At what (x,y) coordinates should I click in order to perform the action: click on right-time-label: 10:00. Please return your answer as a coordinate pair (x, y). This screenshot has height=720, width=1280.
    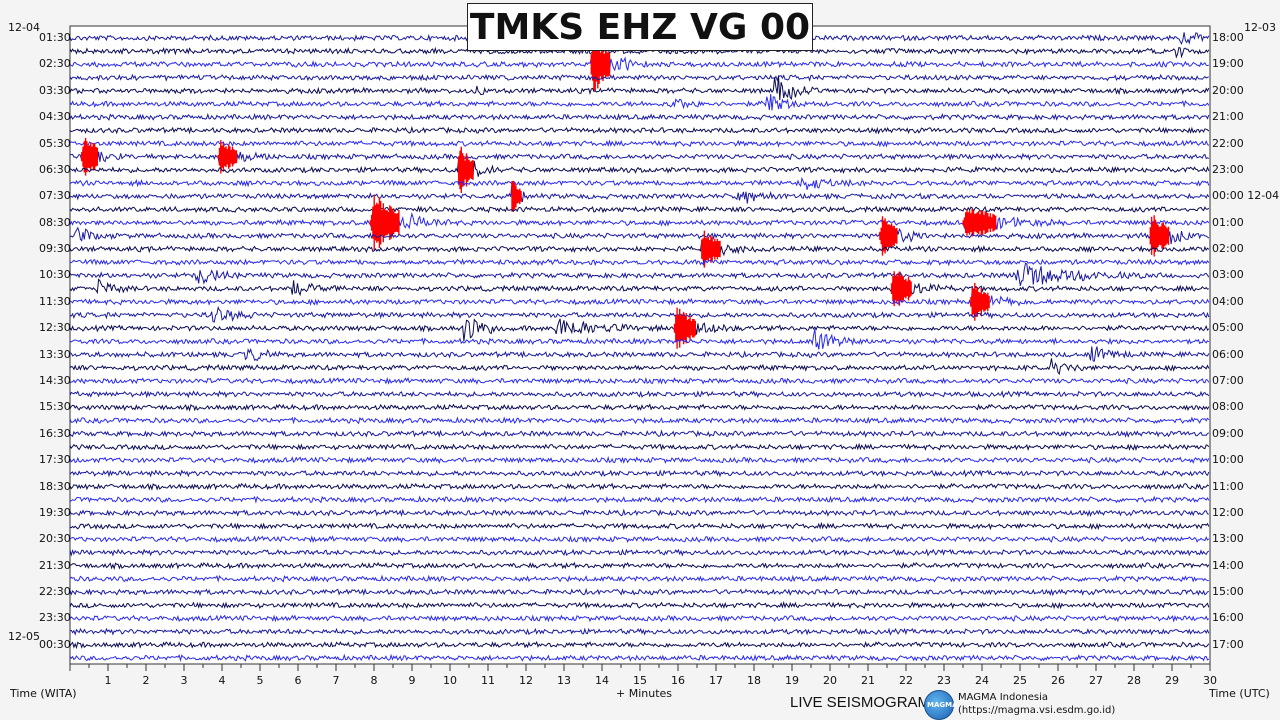
    Looking at the image, I should click on (1228, 460).